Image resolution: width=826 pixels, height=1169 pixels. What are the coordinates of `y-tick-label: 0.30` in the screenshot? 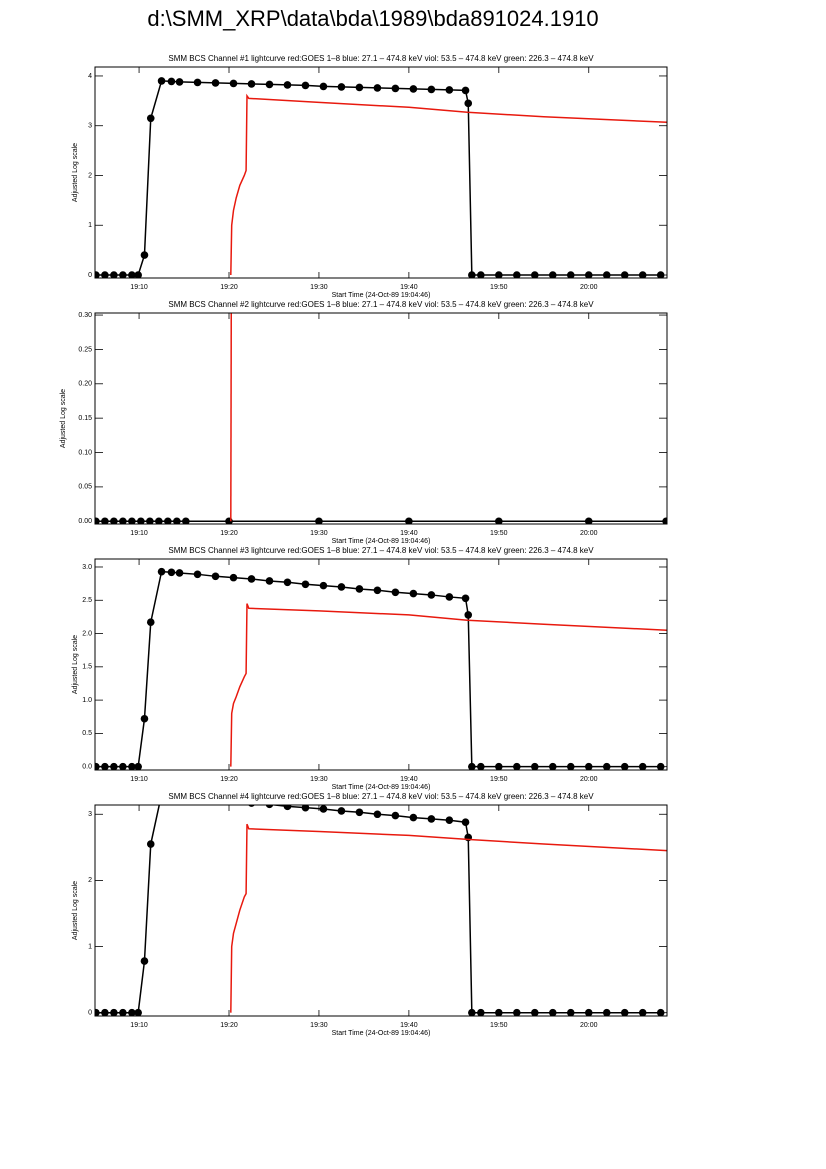 It's located at (85, 315).